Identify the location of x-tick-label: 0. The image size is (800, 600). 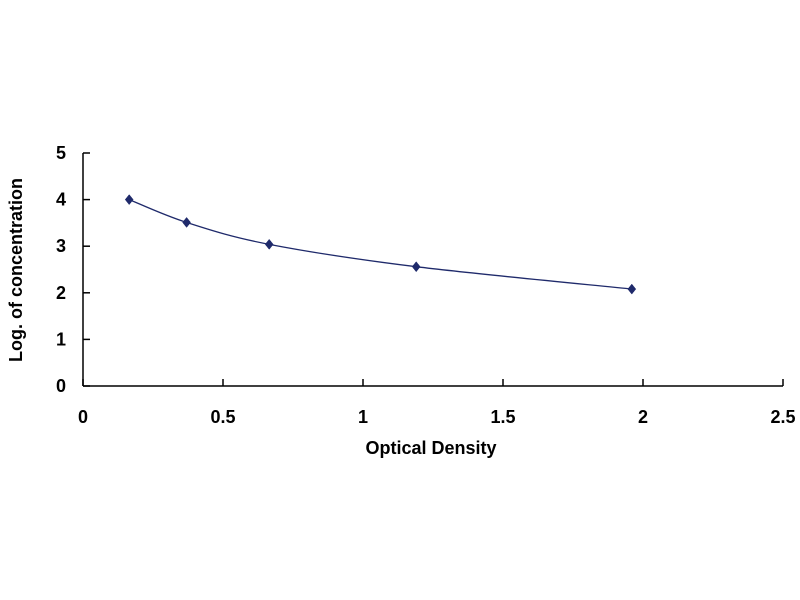
(83, 417).